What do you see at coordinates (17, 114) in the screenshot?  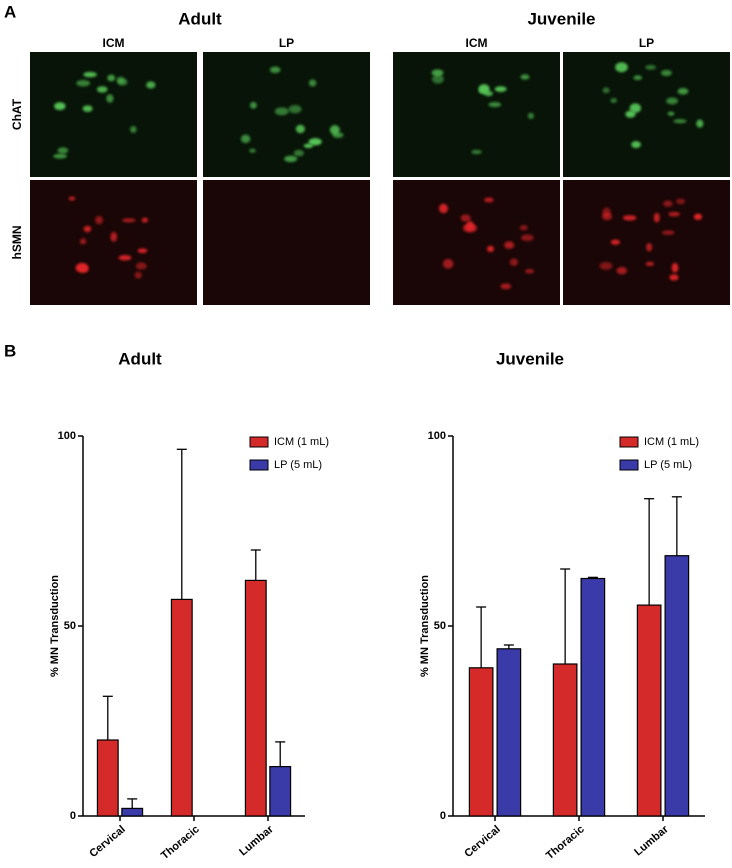 I see `row-label: ChAT` at bounding box center [17, 114].